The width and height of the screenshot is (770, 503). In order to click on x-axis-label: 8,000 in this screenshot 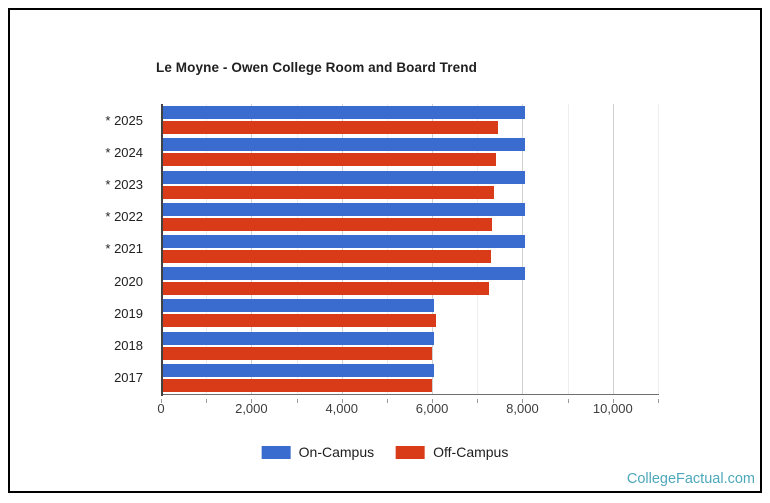, I will do `click(522, 408)`.